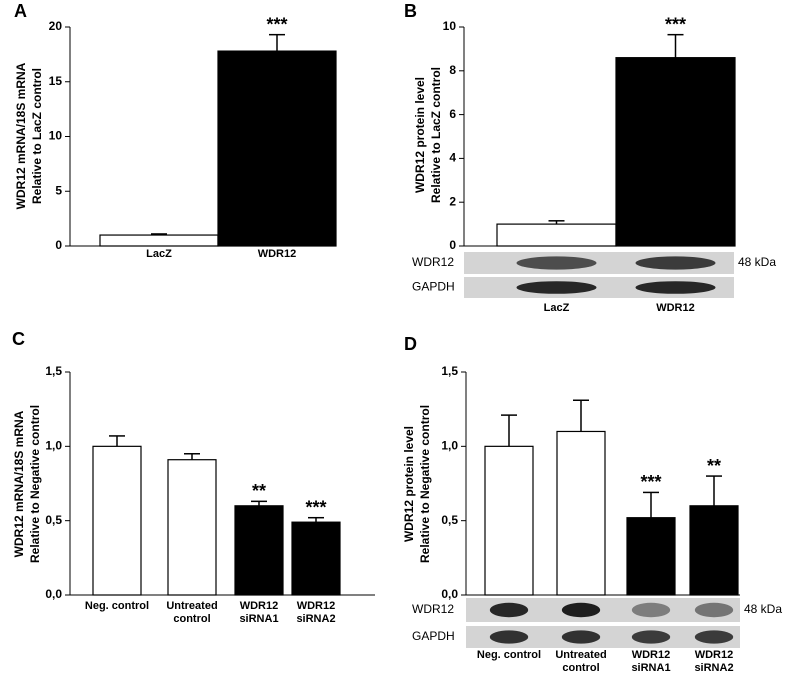  Describe the element at coordinates (410, 11) in the screenshot. I see `panel-letter: B` at that location.